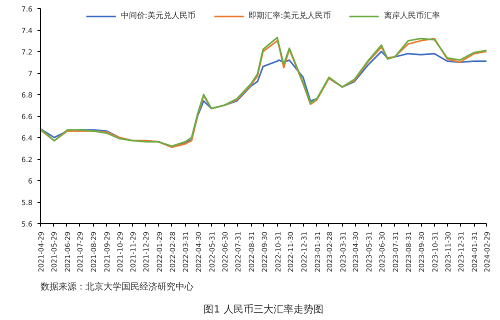 The image size is (500, 320). Describe the element at coordinates (290, 15) in the screenshot. I see `legend-label: 即期汇率:美元兑人民币` at that location.